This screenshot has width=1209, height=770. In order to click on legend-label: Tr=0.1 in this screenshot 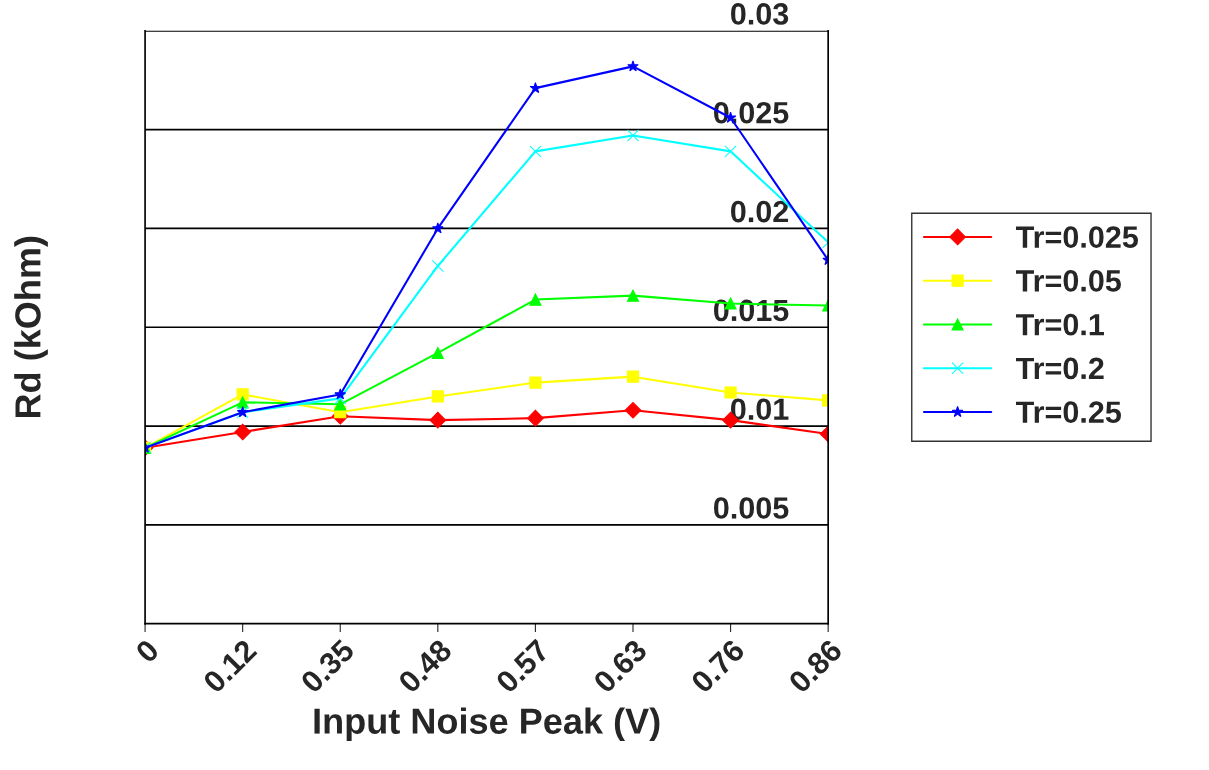, I will do `click(1059, 324)`.